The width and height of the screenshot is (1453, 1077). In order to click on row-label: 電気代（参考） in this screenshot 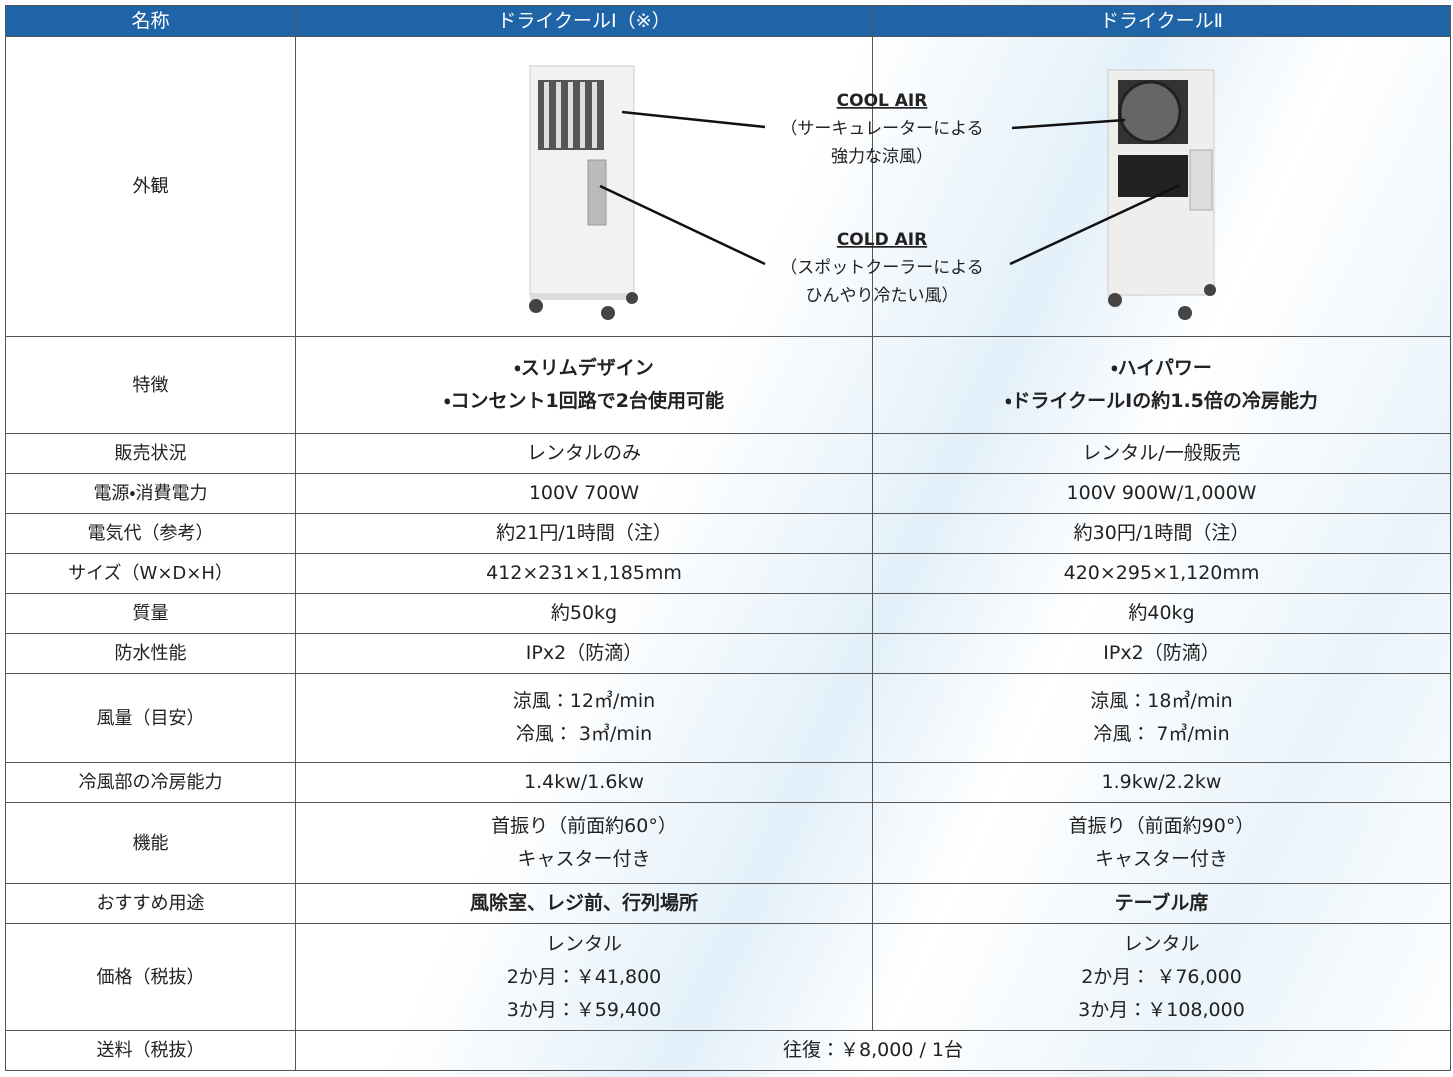, I will do `click(150, 533)`.